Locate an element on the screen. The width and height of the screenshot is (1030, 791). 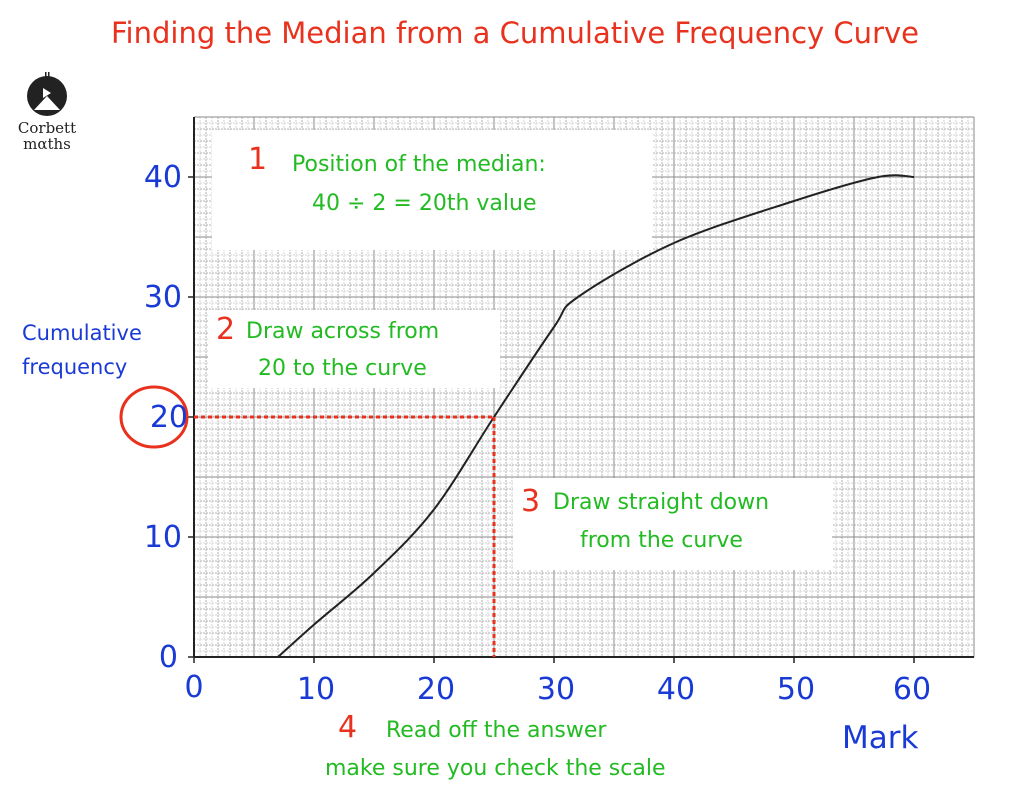
step-3-box: 3 Draw straight down from the curve is located at coordinates (672, 524).